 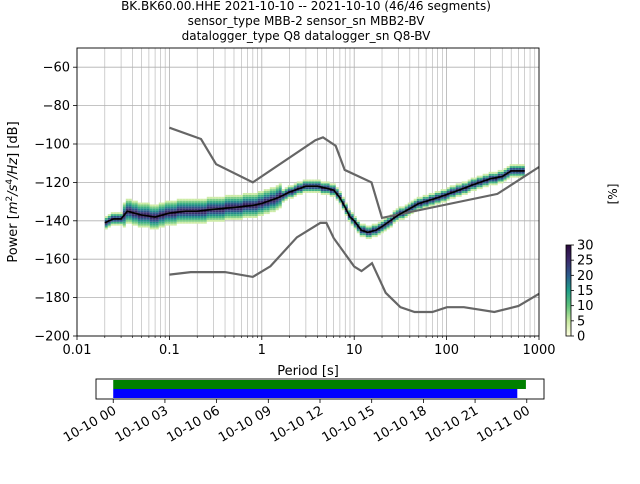 What do you see at coordinates (585, 291) in the screenshot?
I see `colorbar-tick-label: 15` at bounding box center [585, 291].